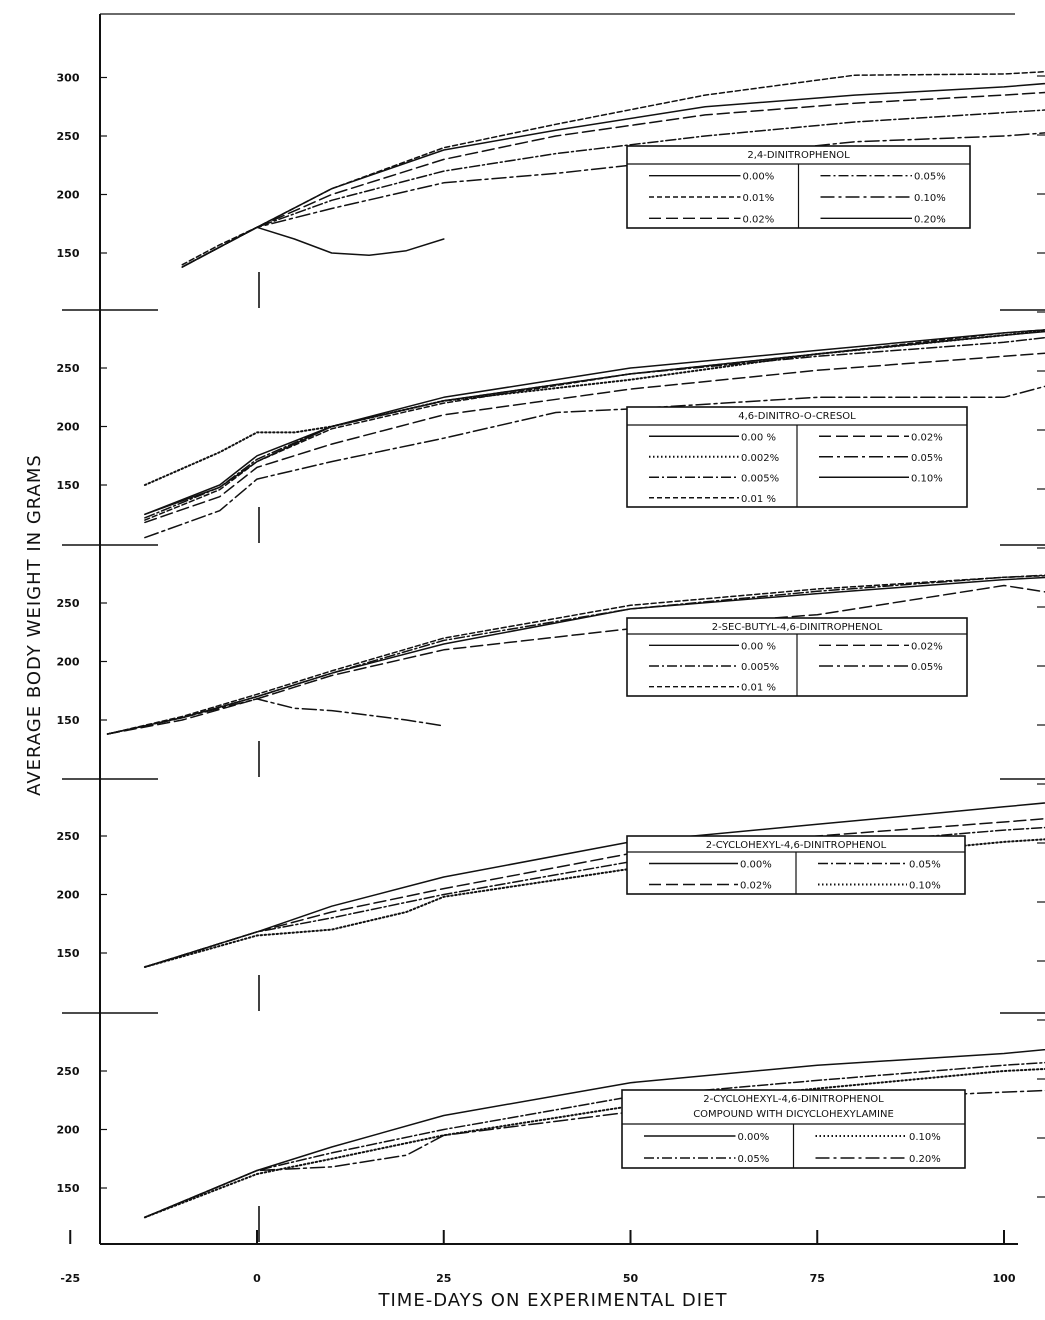 The height and width of the screenshot is (1320, 1045). Describe the element at coordinates (443, 1278) in the screenshot. I see `x-tick-label: 25` at that location.